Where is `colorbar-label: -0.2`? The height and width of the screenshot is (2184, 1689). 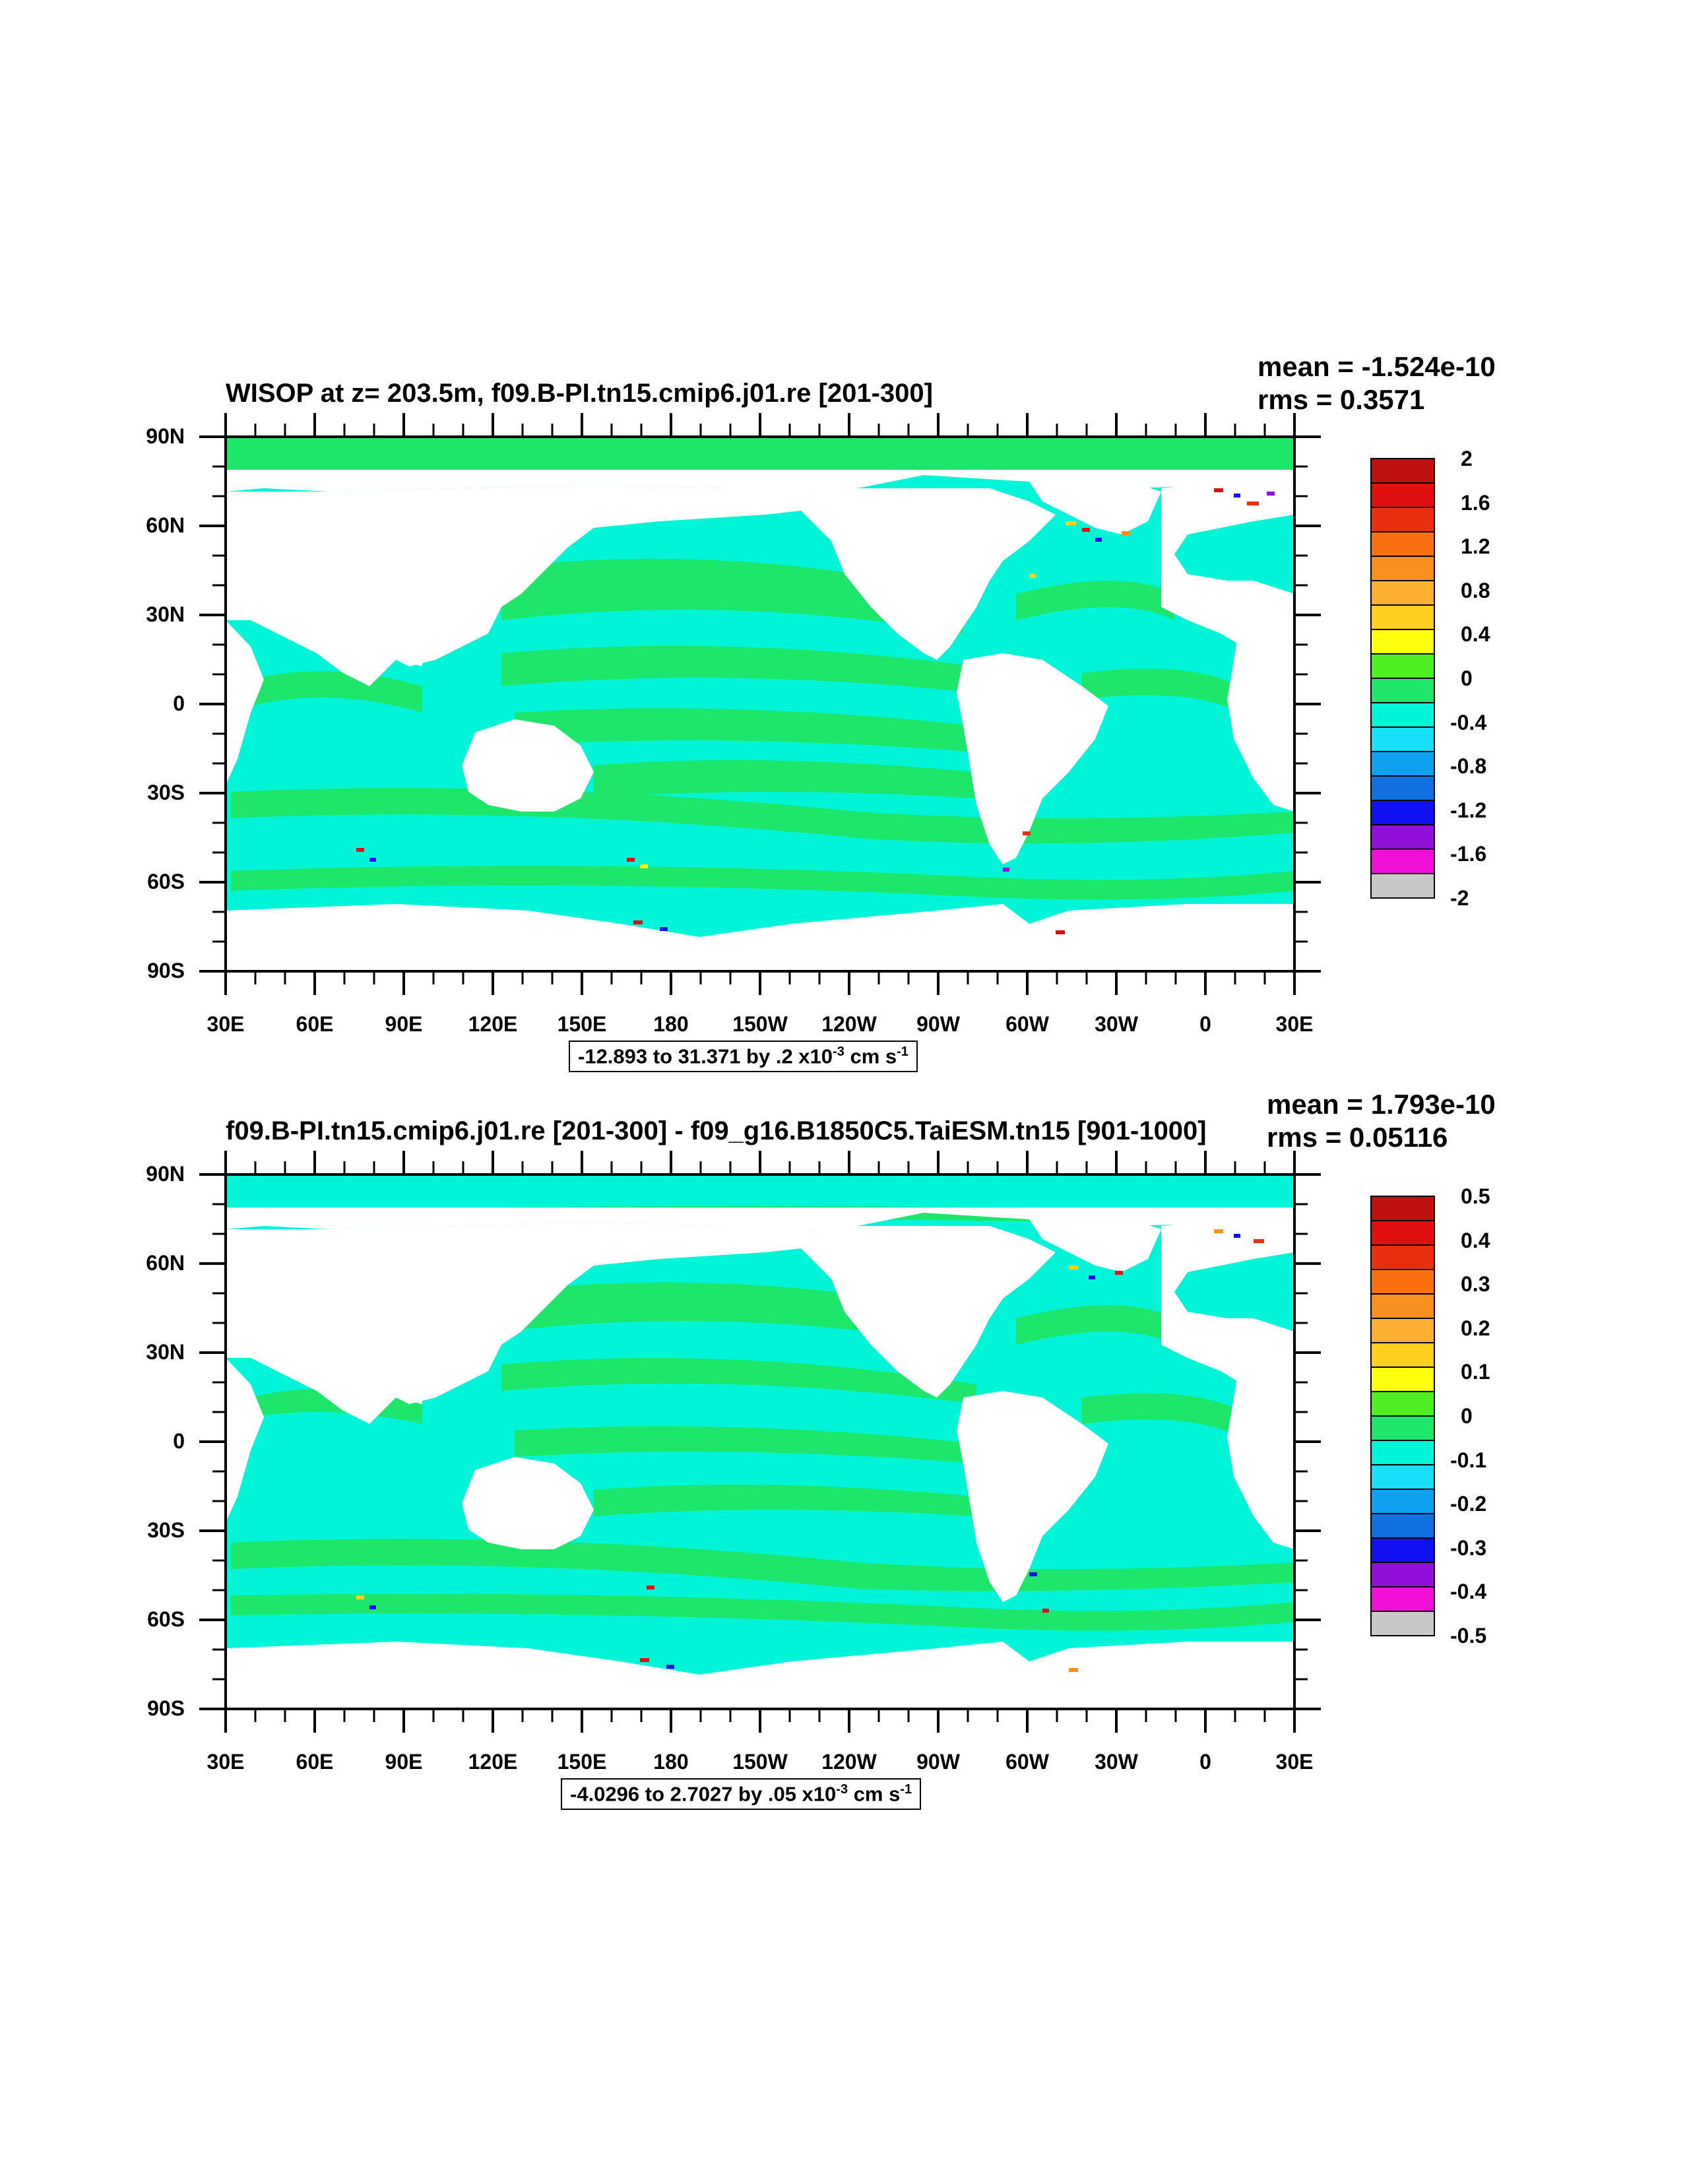 colorbar-label: -0.2 is located at coordinates (1469, 1504).